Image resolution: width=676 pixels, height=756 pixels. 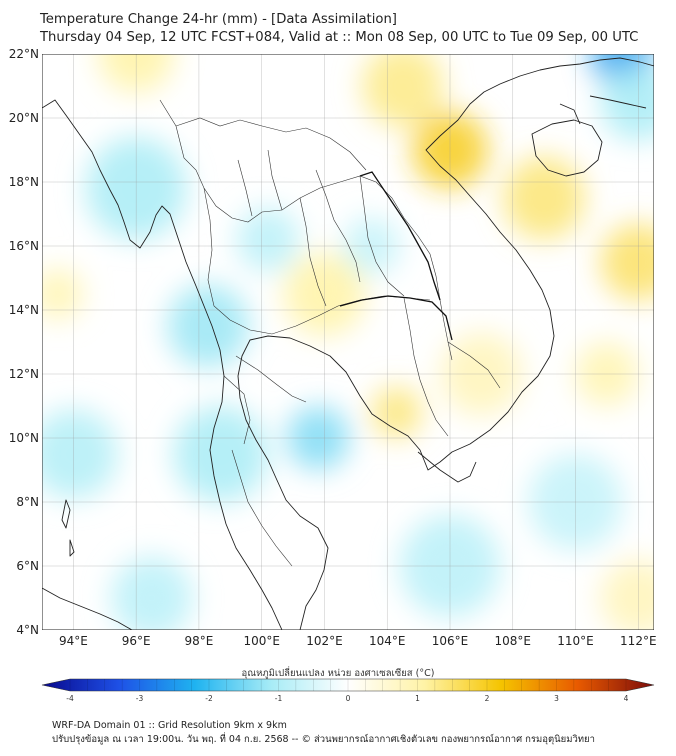 What do you see at coordinates (447, 467) in the screenshot?
I see `coastline-delta` at bounding box center [447, 467].